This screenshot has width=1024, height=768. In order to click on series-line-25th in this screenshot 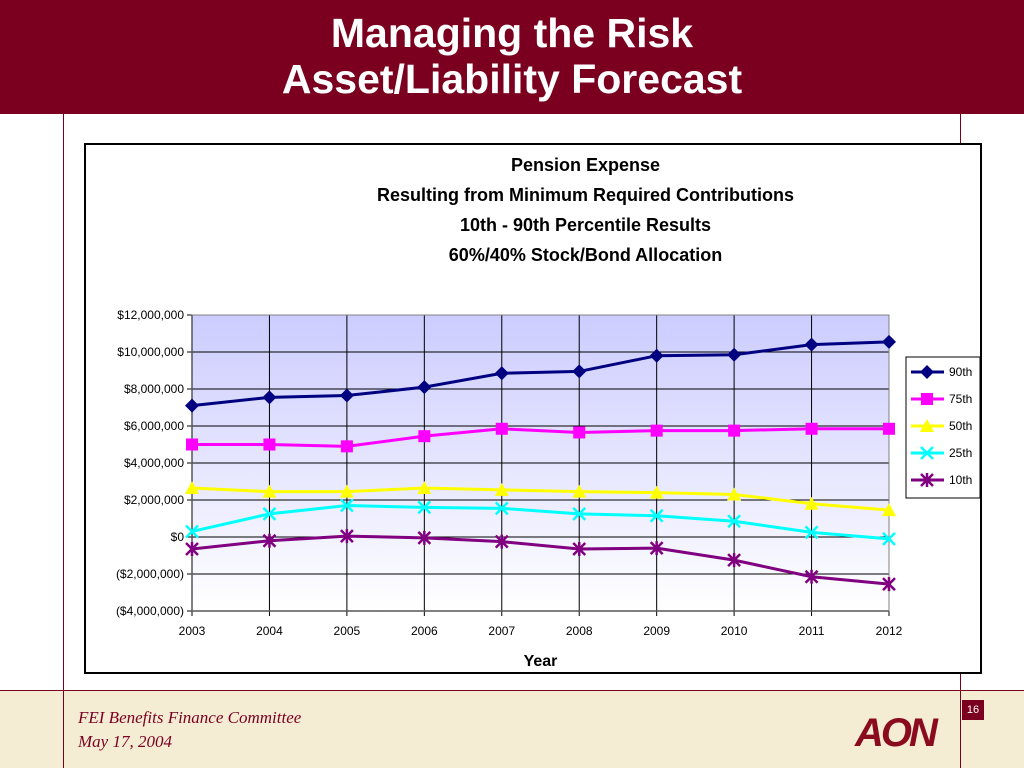, I will do `click(540, 522)`.